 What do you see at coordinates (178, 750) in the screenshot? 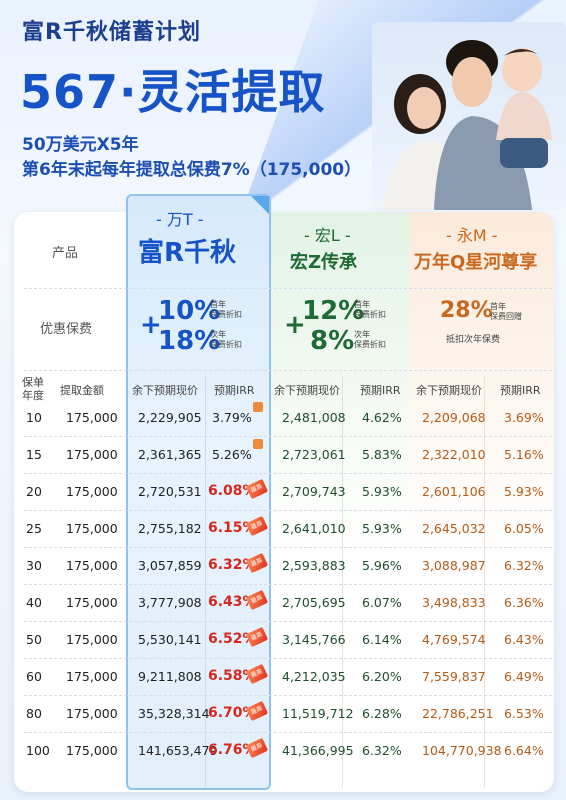
I see `fu-value-cell: 141,653,479` at bounding box center [178, 750].